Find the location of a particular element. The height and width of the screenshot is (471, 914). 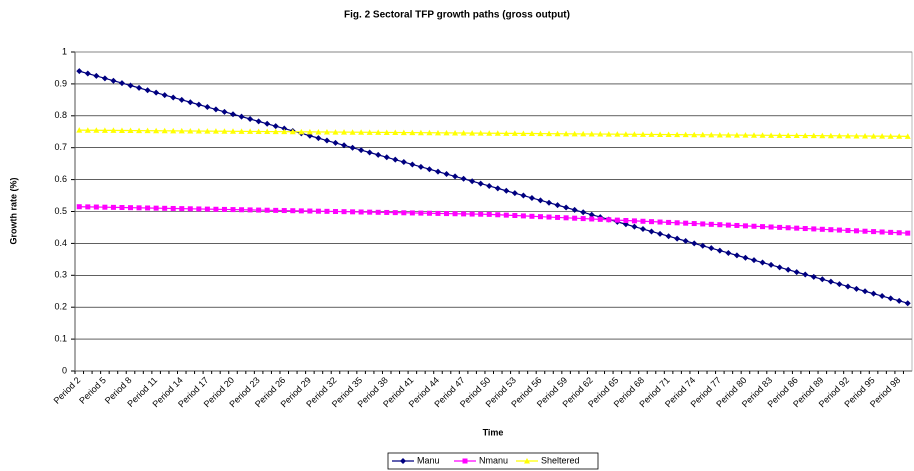

y-tick-label: 0.5 is located at coordinates (60, 211).